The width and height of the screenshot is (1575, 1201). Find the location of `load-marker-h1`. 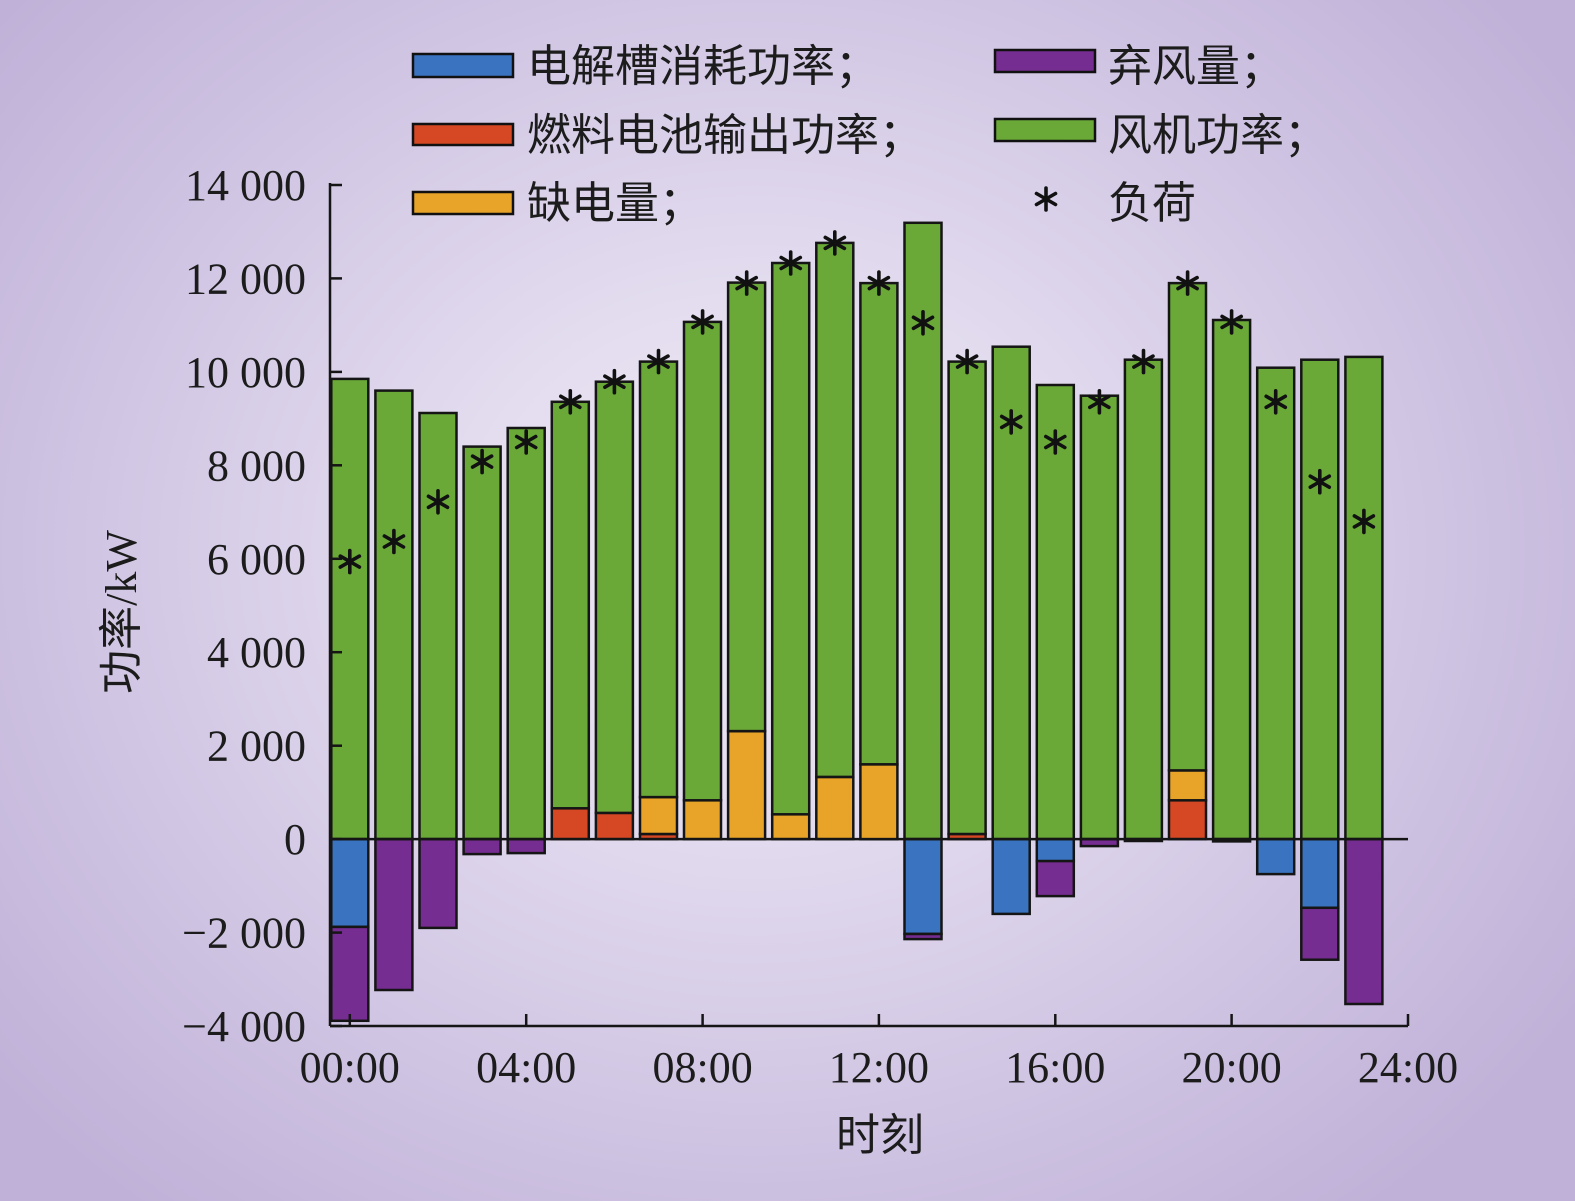

load-marker-h1 is located at coordinates (394, 541).